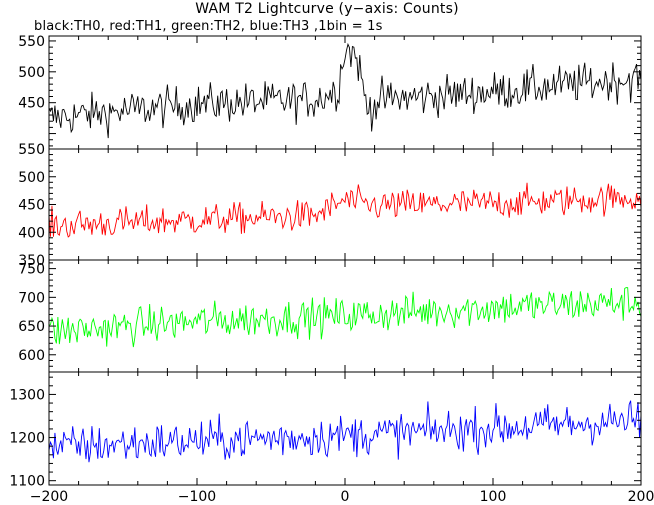  I want to click on x-tick-label: 100, so click(493, 497).